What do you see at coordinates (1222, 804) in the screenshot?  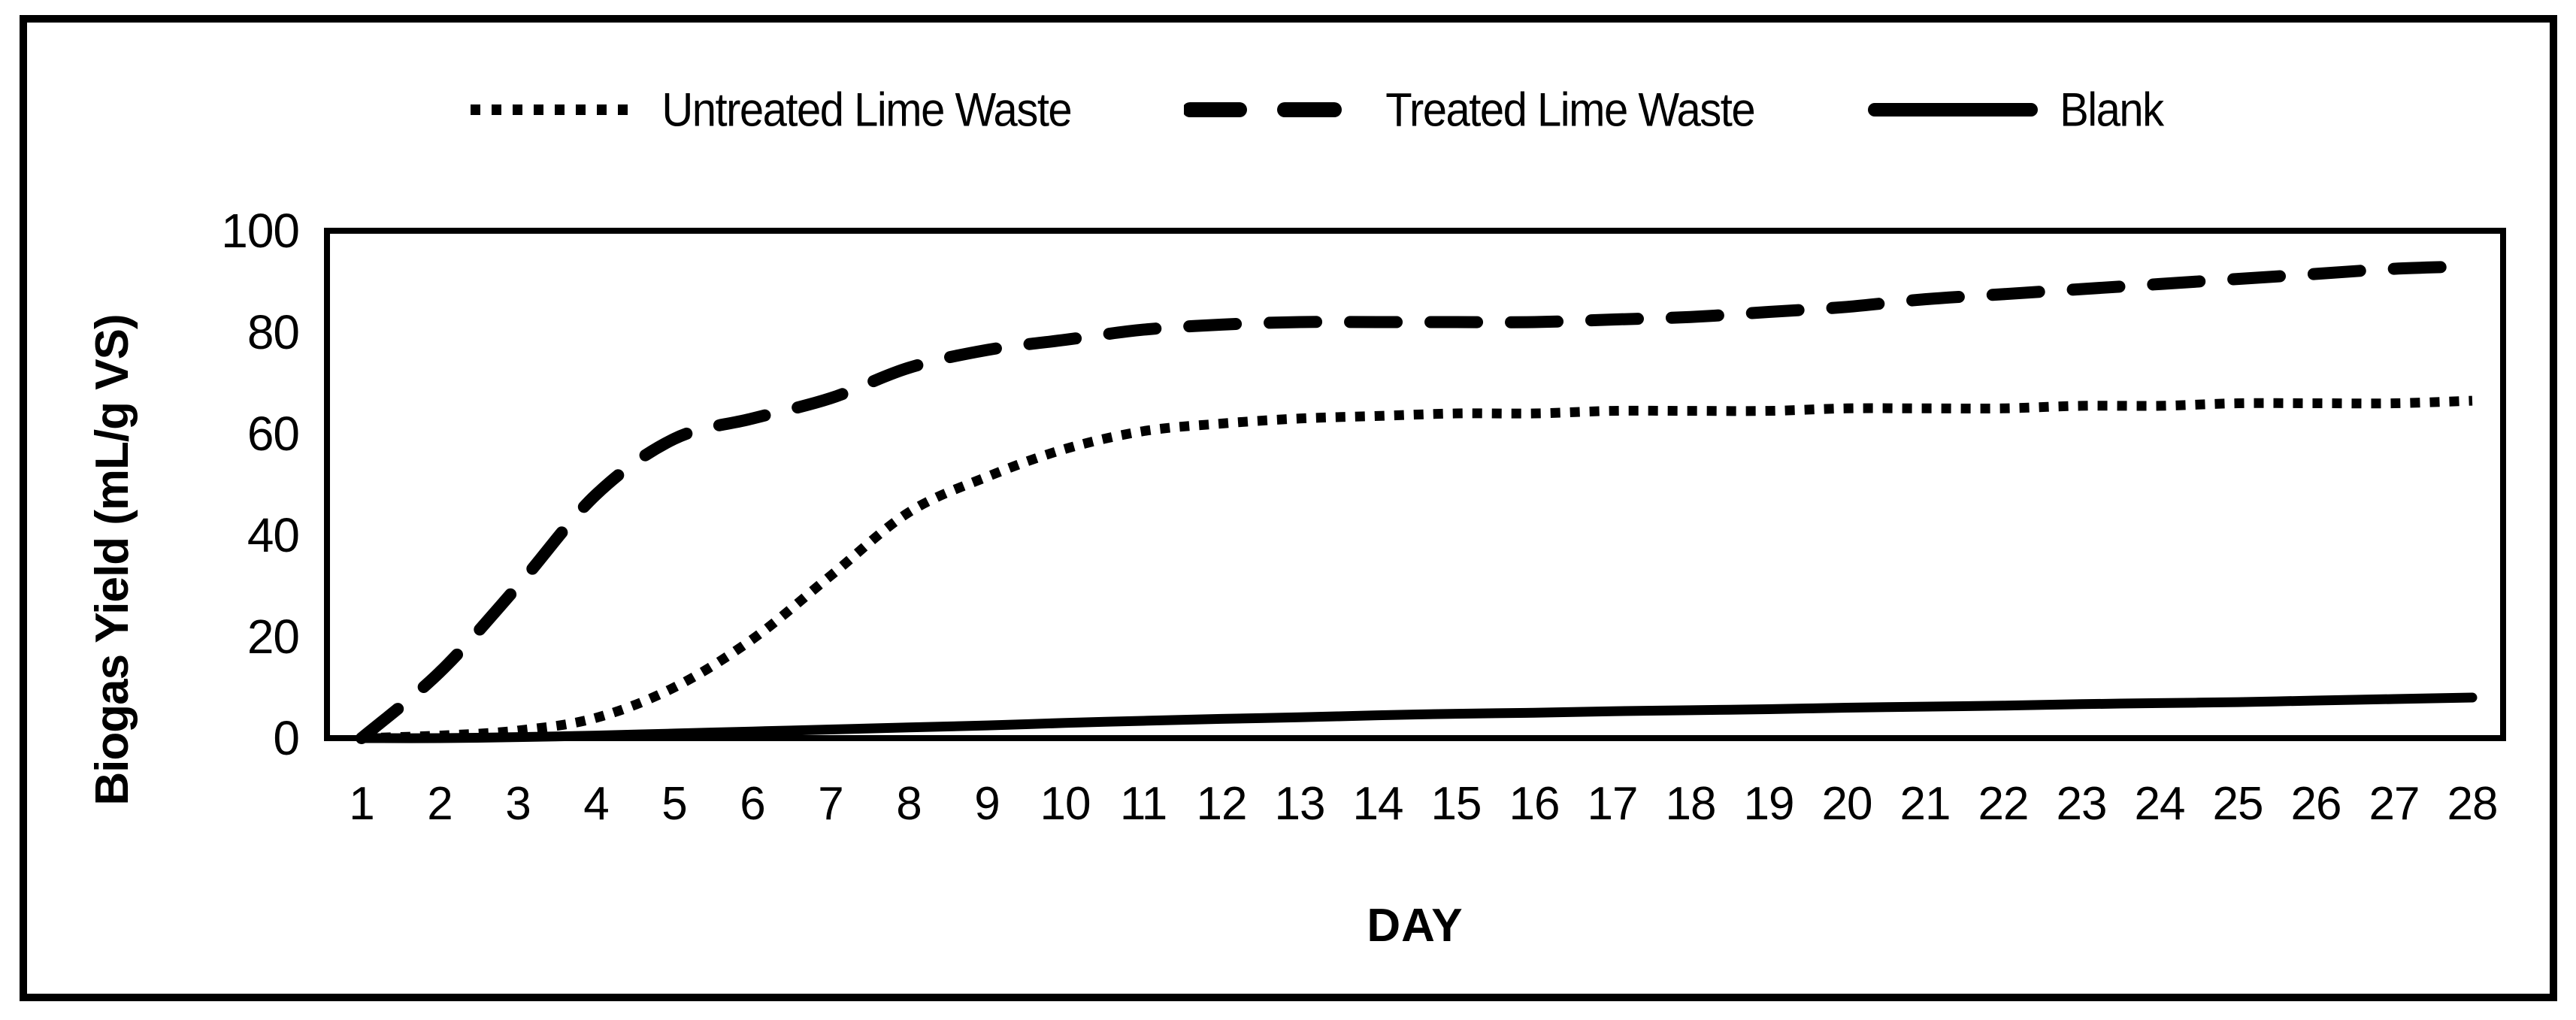 I see `x-axis-tick-label: 12` at bounding box center [1222, 804].